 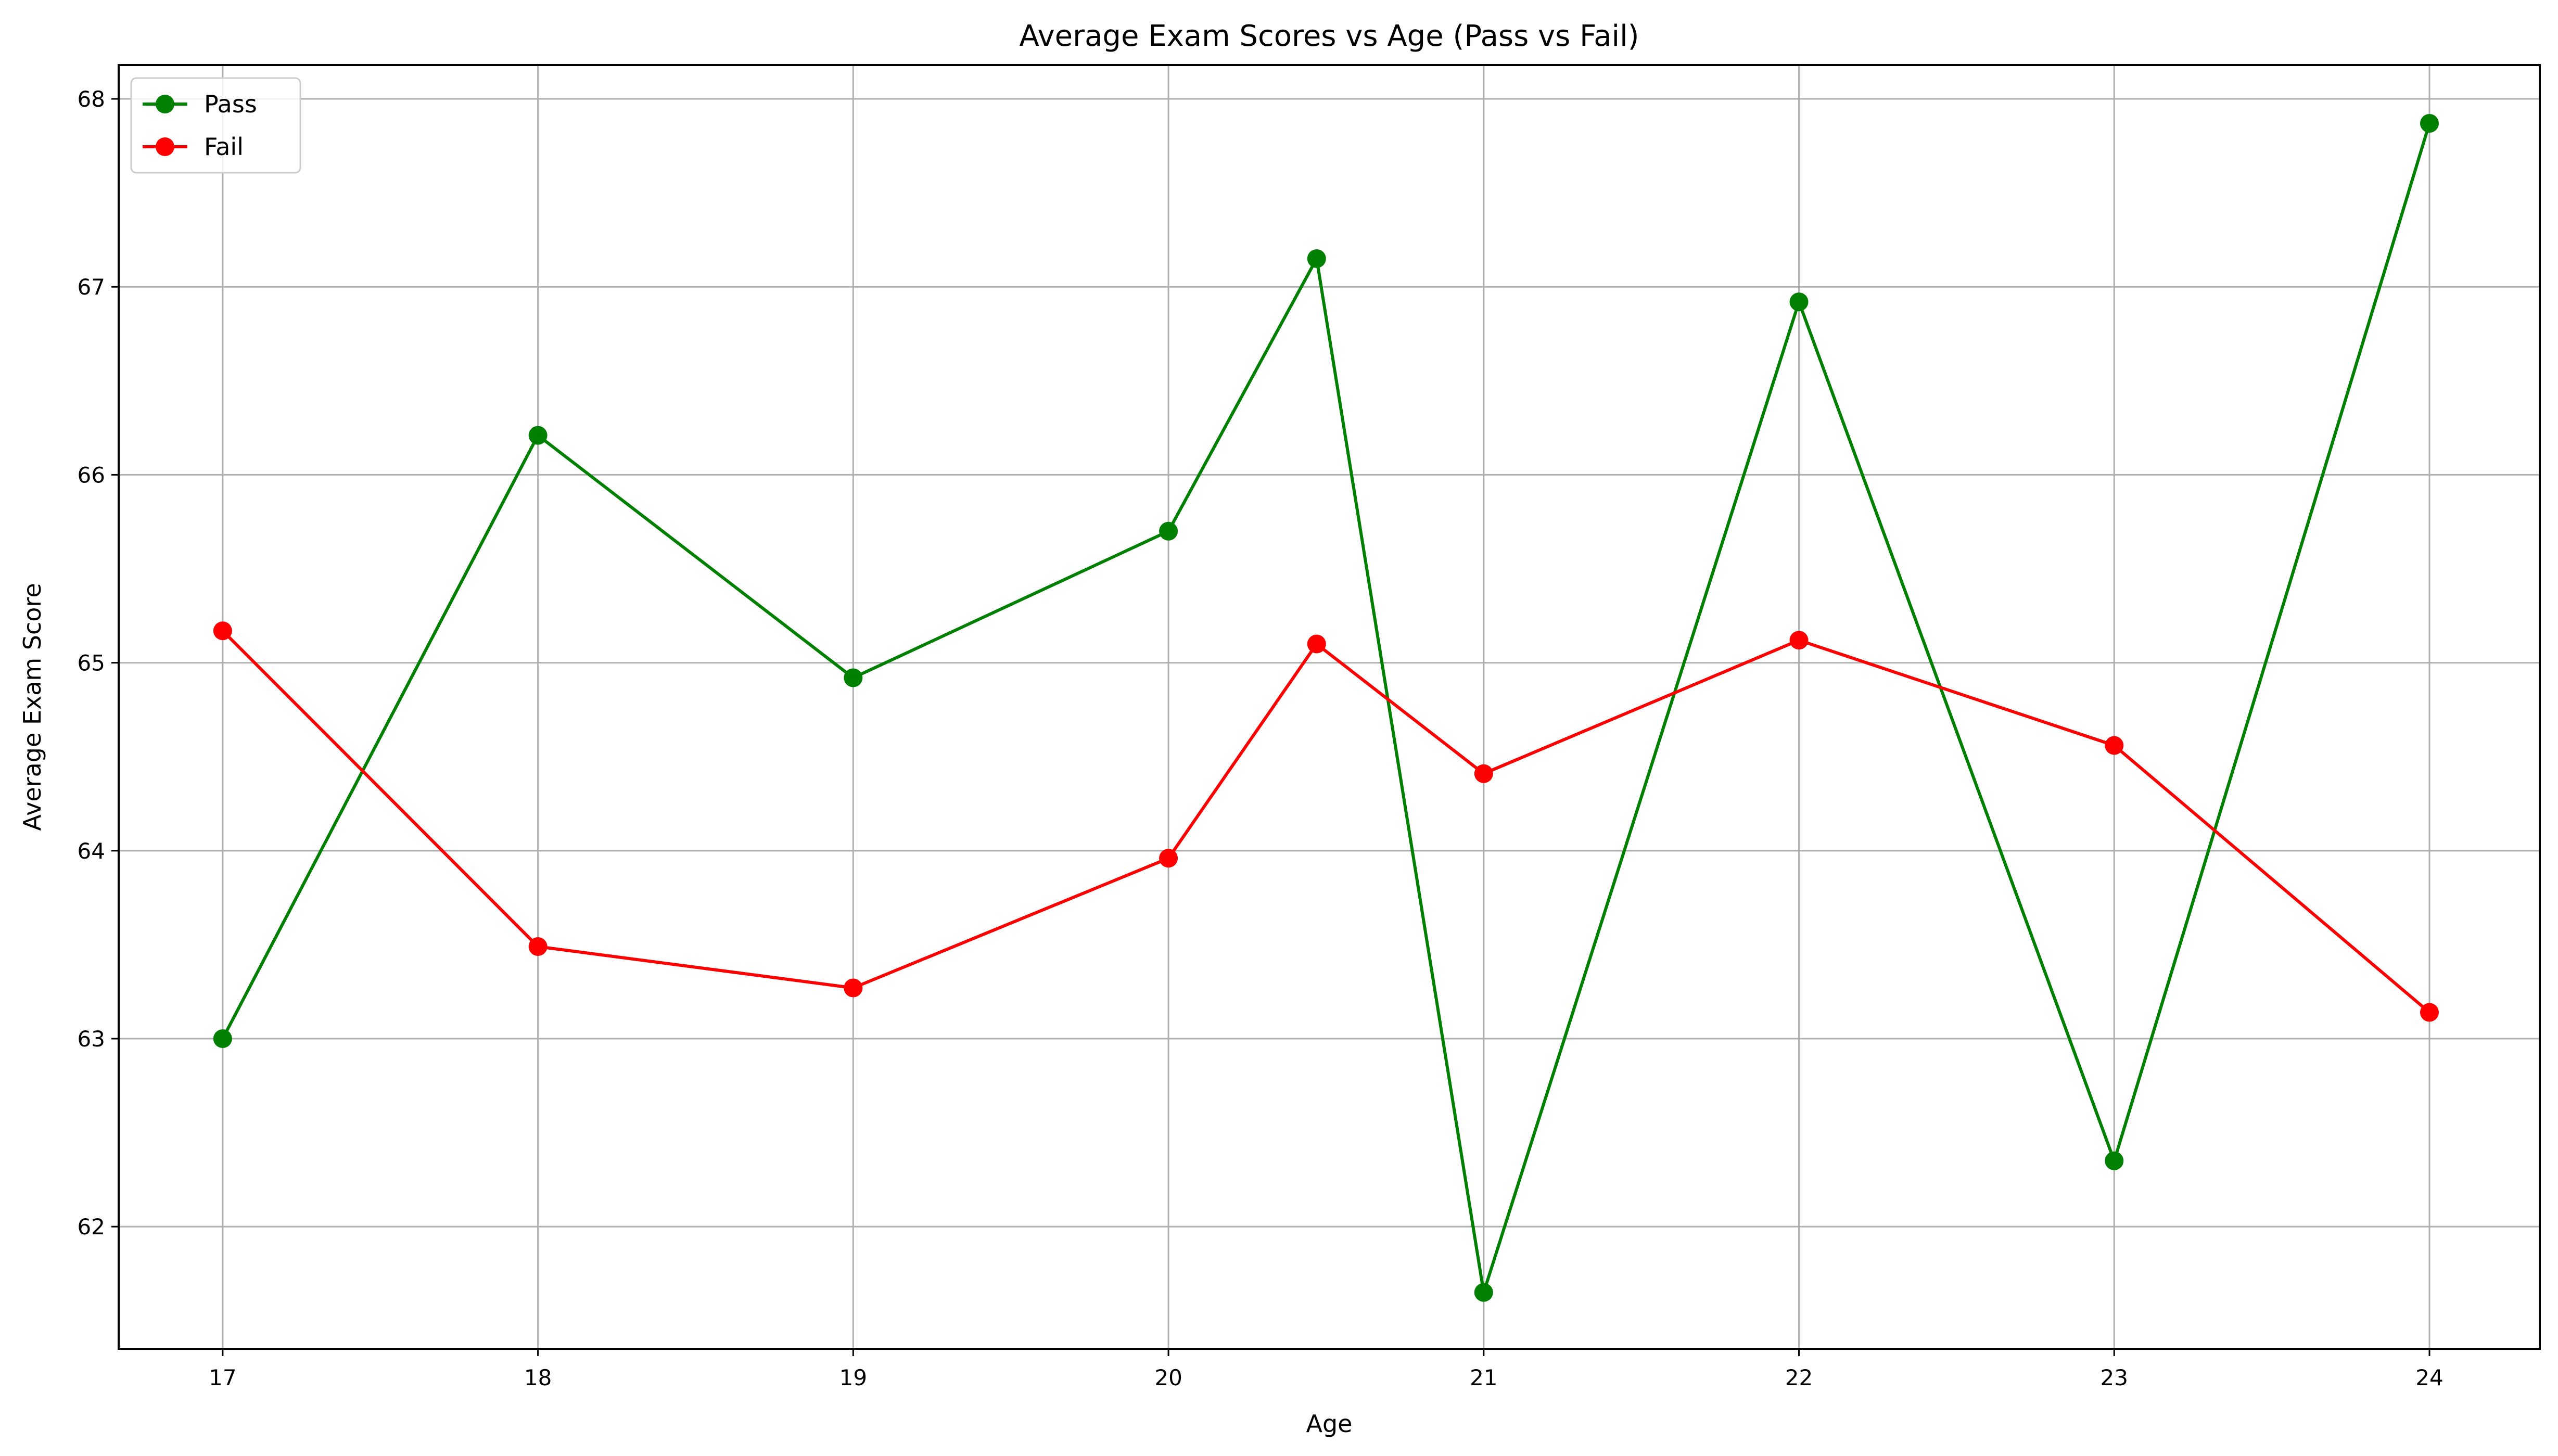 What do you see at coordinates (231, 104) in the screenshot?
I see `legend-pass-label: Pass` at bounding box center [231, 104].